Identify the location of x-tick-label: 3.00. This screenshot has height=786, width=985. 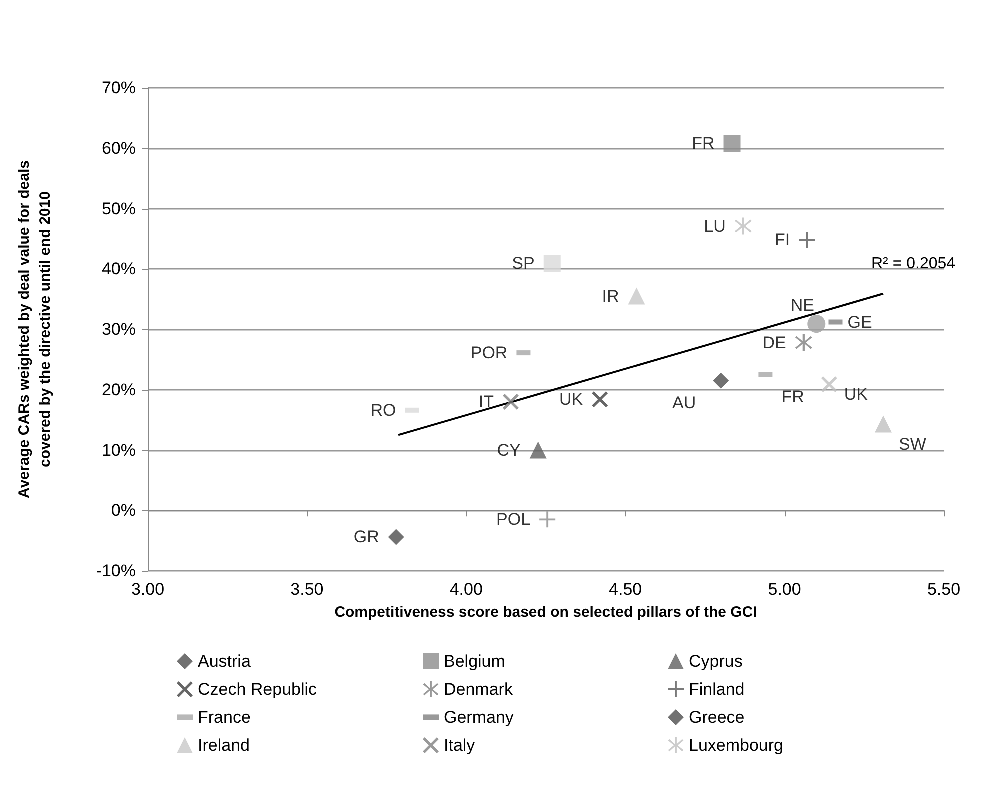
(148, 589).